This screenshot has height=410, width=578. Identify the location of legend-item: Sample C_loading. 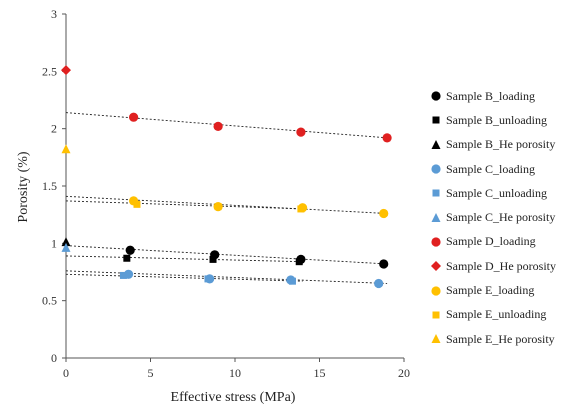
(493, 169).